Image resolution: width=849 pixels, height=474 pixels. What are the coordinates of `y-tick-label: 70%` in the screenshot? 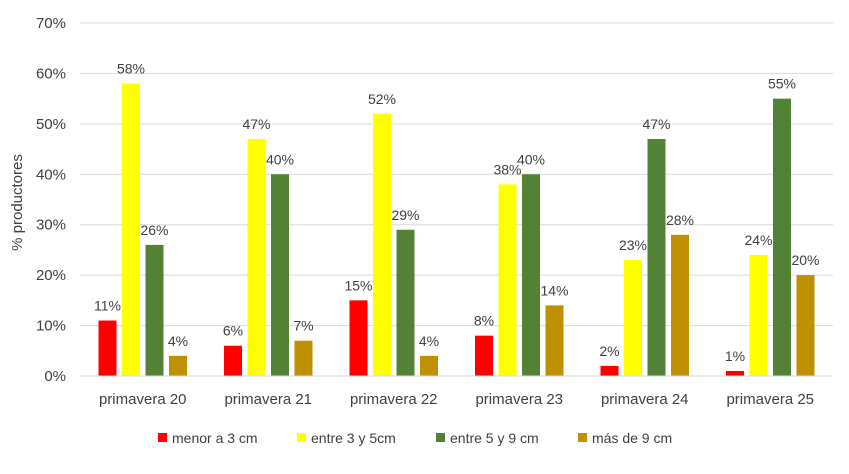 It's located at (51, 23).